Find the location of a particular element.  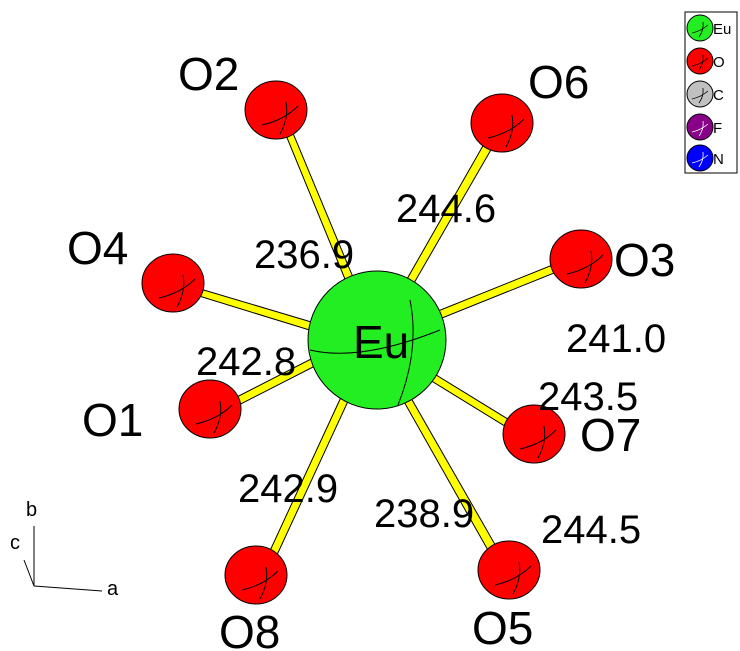

label-o7: O7 is located at coordinates (610, 435).